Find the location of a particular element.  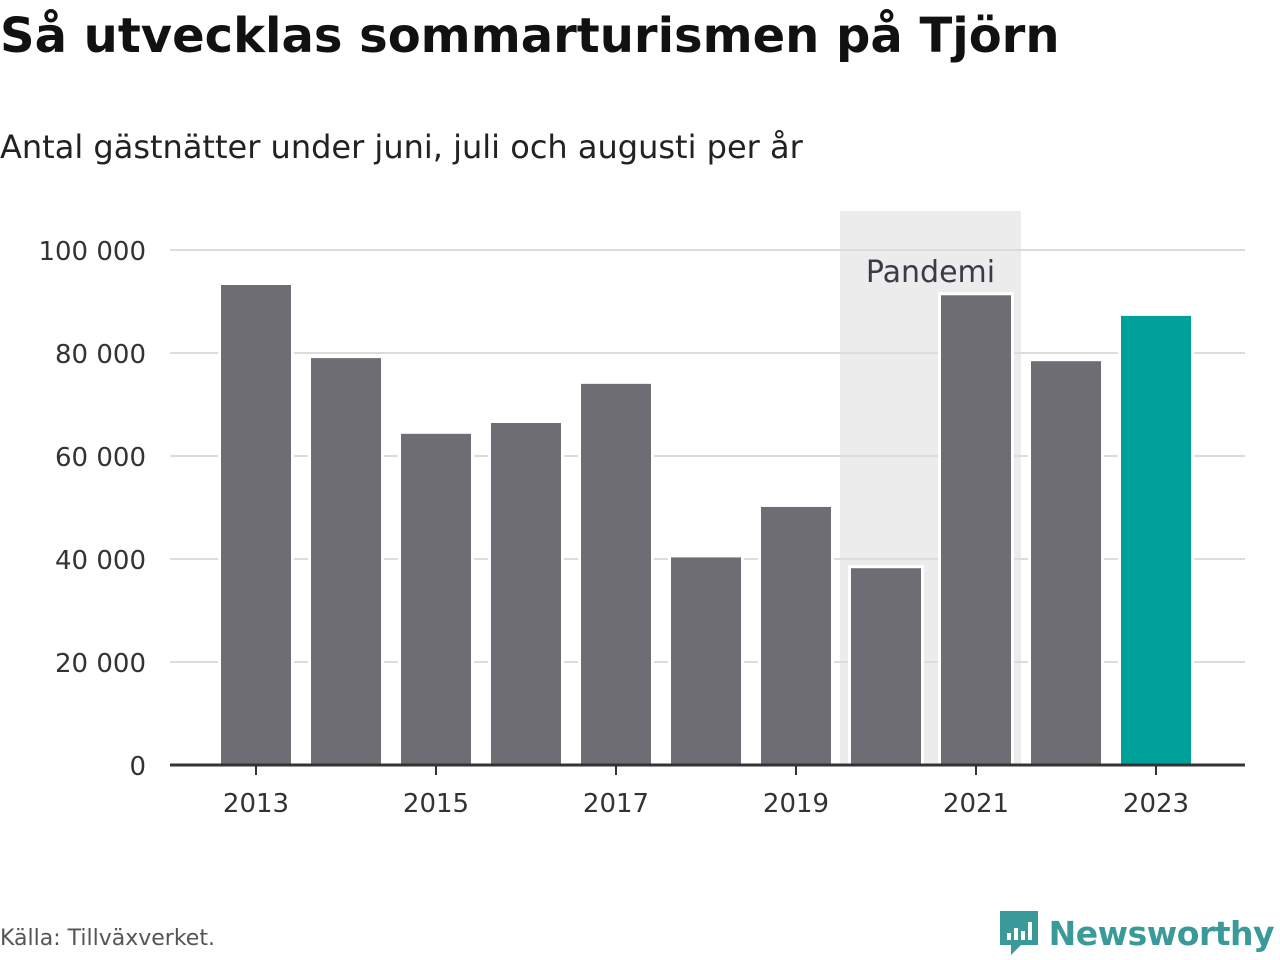

y-tick-label: 0 is located at coordinates (137, 767).